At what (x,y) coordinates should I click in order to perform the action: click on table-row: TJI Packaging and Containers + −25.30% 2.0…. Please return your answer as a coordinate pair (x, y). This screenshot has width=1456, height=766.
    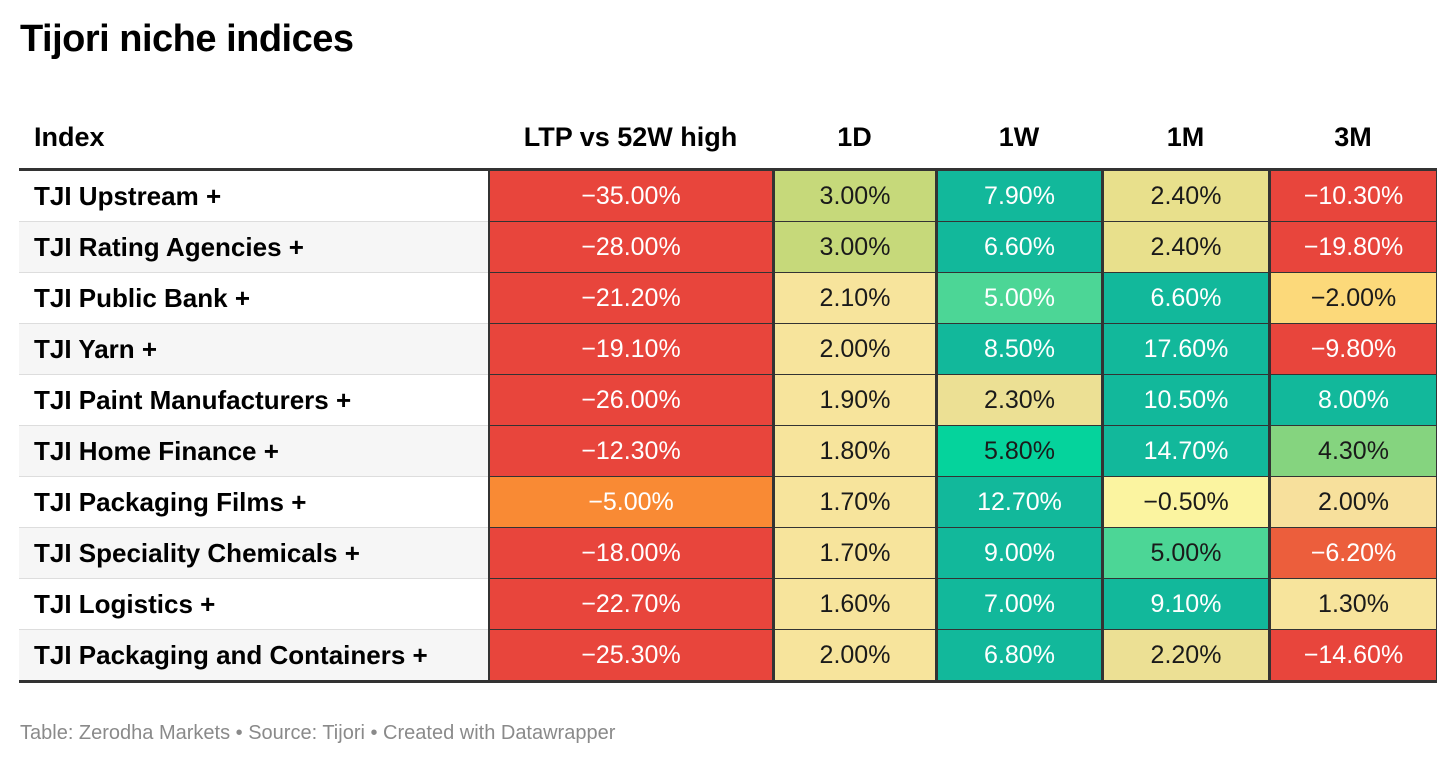
    Looking at the image, I should click on (728, 656).